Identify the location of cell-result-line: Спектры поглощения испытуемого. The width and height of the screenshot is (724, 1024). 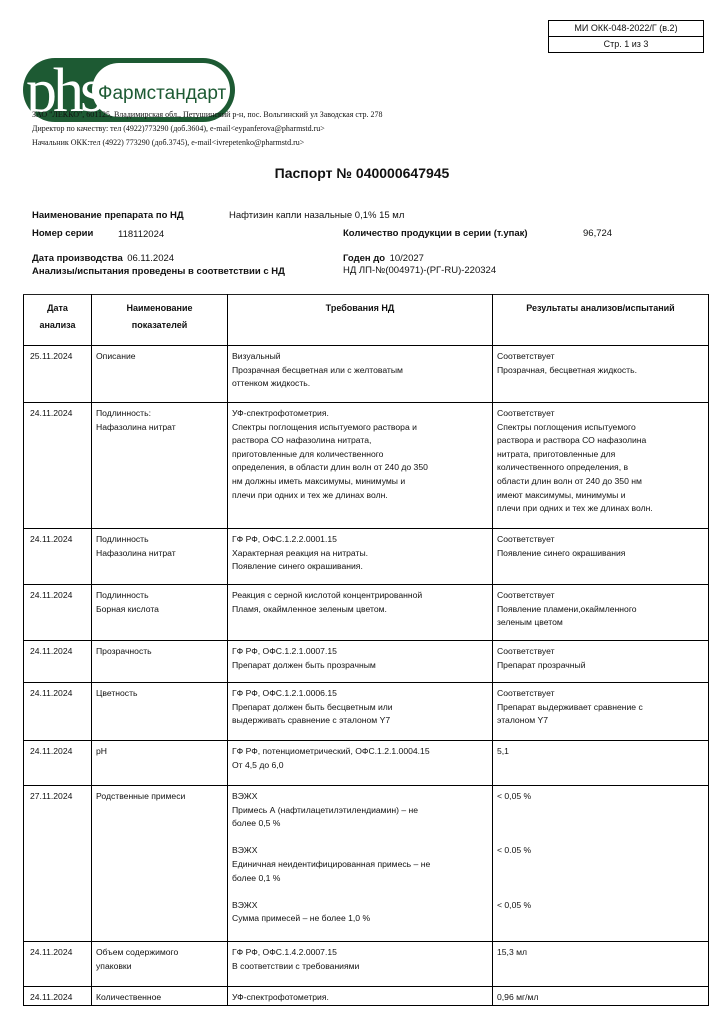
(566, 426).